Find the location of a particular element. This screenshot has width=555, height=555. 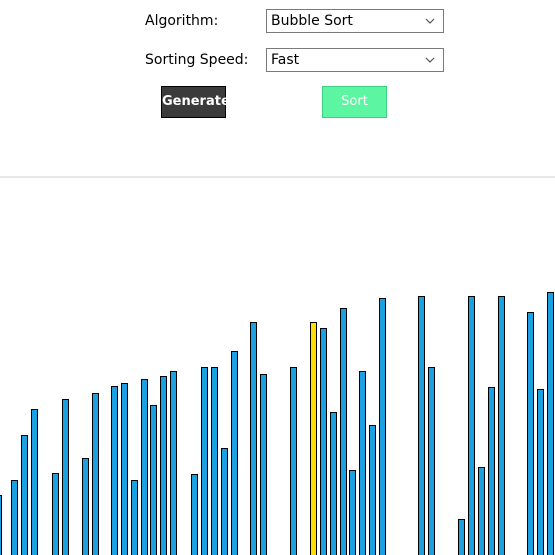

algorithm-label: Algorithm: is located at coordinates (182, 21).